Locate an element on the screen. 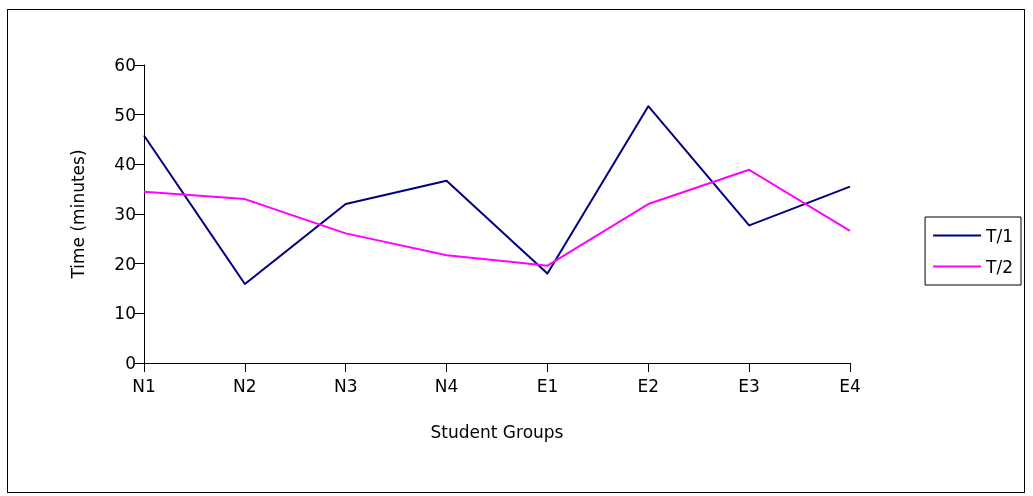  y-tick-label: 40 is located at coordinates (125, 164).